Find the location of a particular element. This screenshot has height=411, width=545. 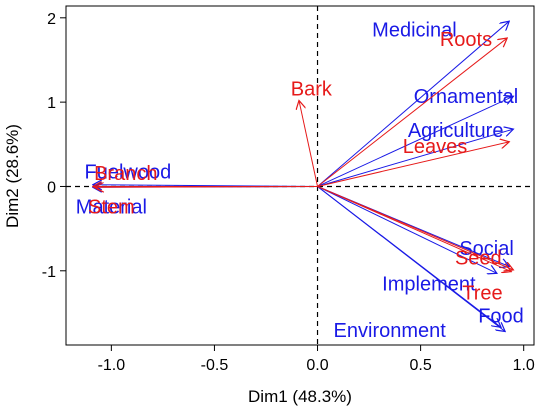

x-tick-label: 1.0 is located at coordinates (524, 365).